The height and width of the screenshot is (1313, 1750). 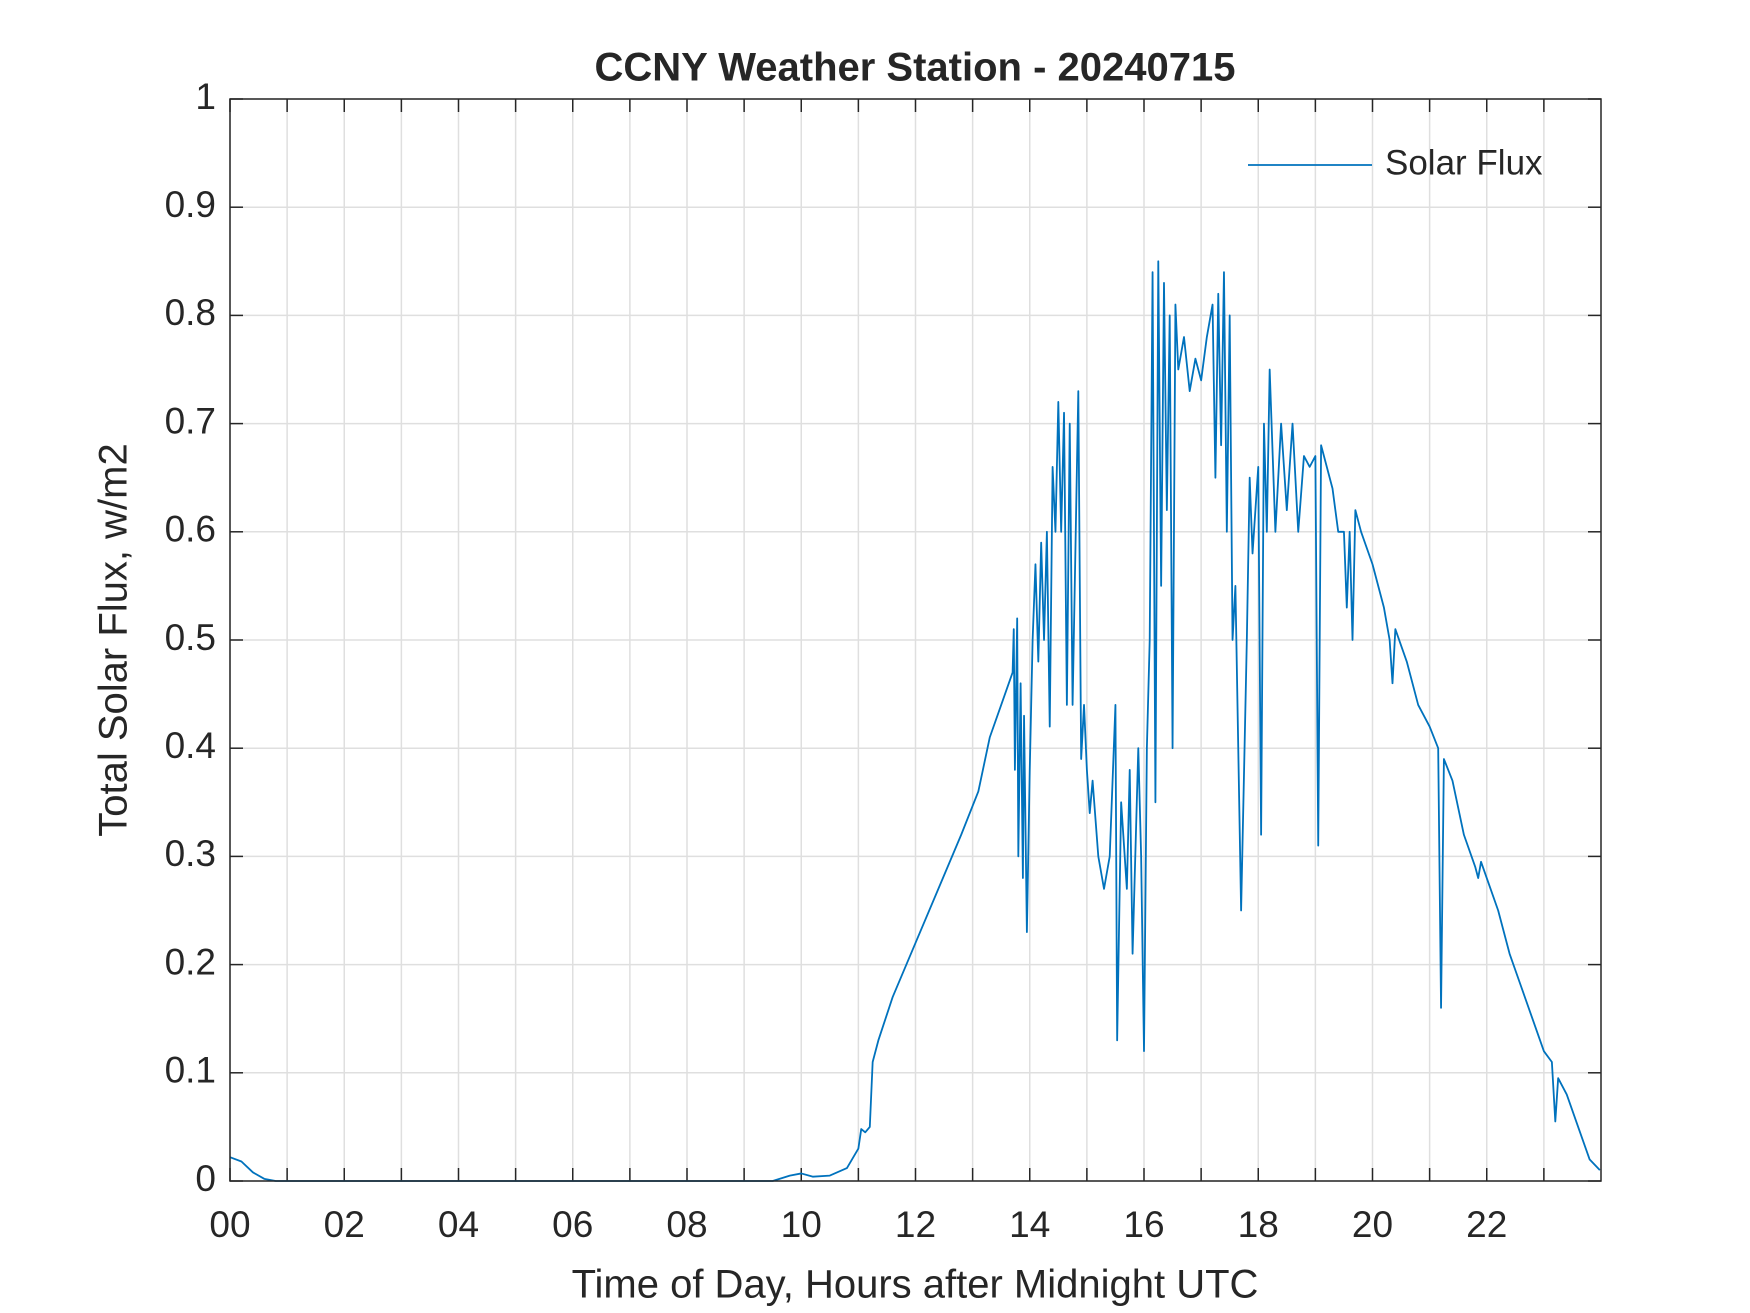 What do you see at coordinates (205, 1178) in the screenshot?
I see `y-tick-label: 0` at bounding box center [205, 1178].